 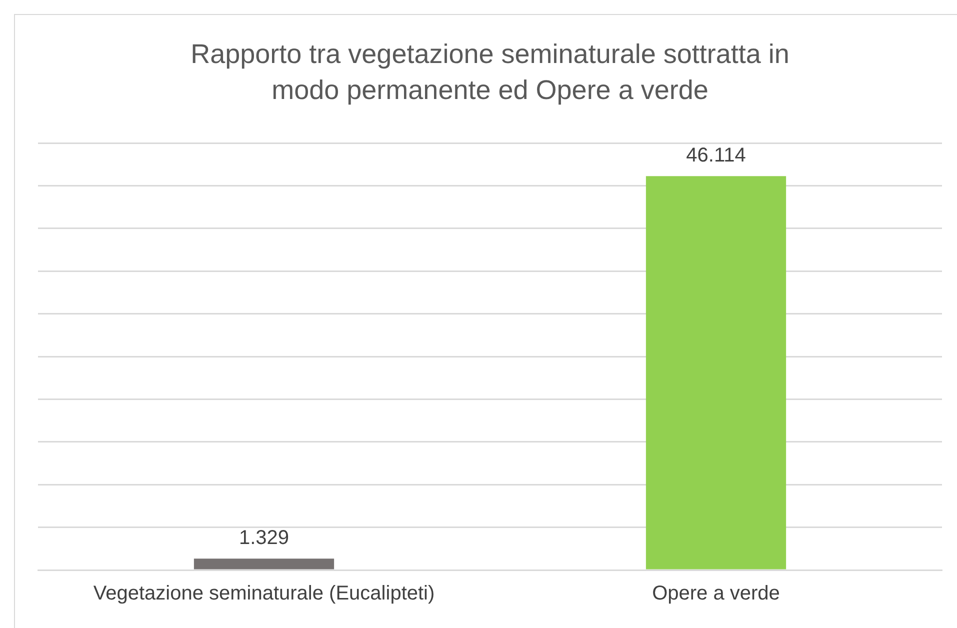 I want to click on data-label: 1.329, so click(x=264, y=538).